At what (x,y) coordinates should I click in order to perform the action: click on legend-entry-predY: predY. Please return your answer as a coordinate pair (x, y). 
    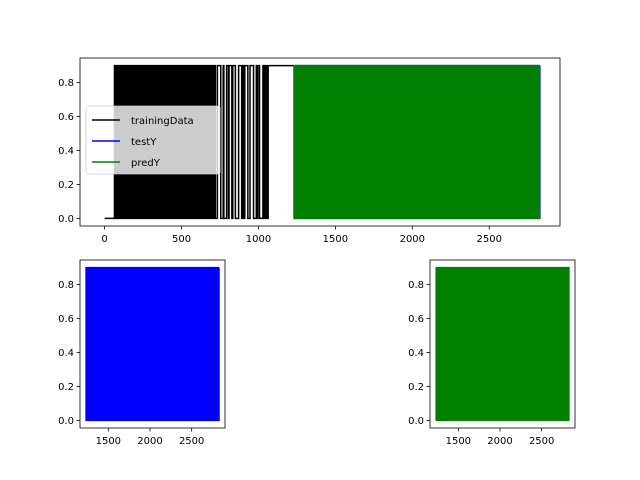
    Looking at the image, I should click on (126, 163).